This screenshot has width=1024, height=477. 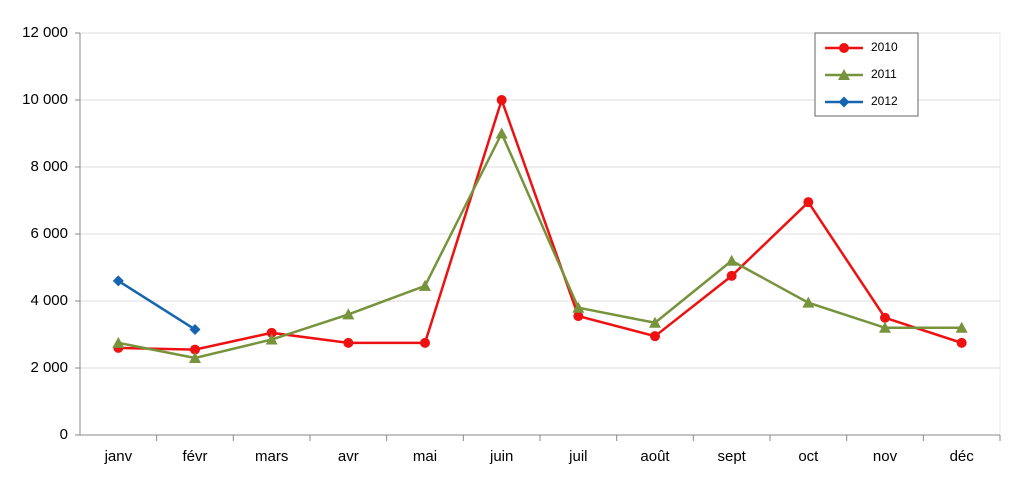 What do you see at coordinates (884, 101) in the screenshot?
I see `legend-label: 2012` at bounding box center [884, 101].